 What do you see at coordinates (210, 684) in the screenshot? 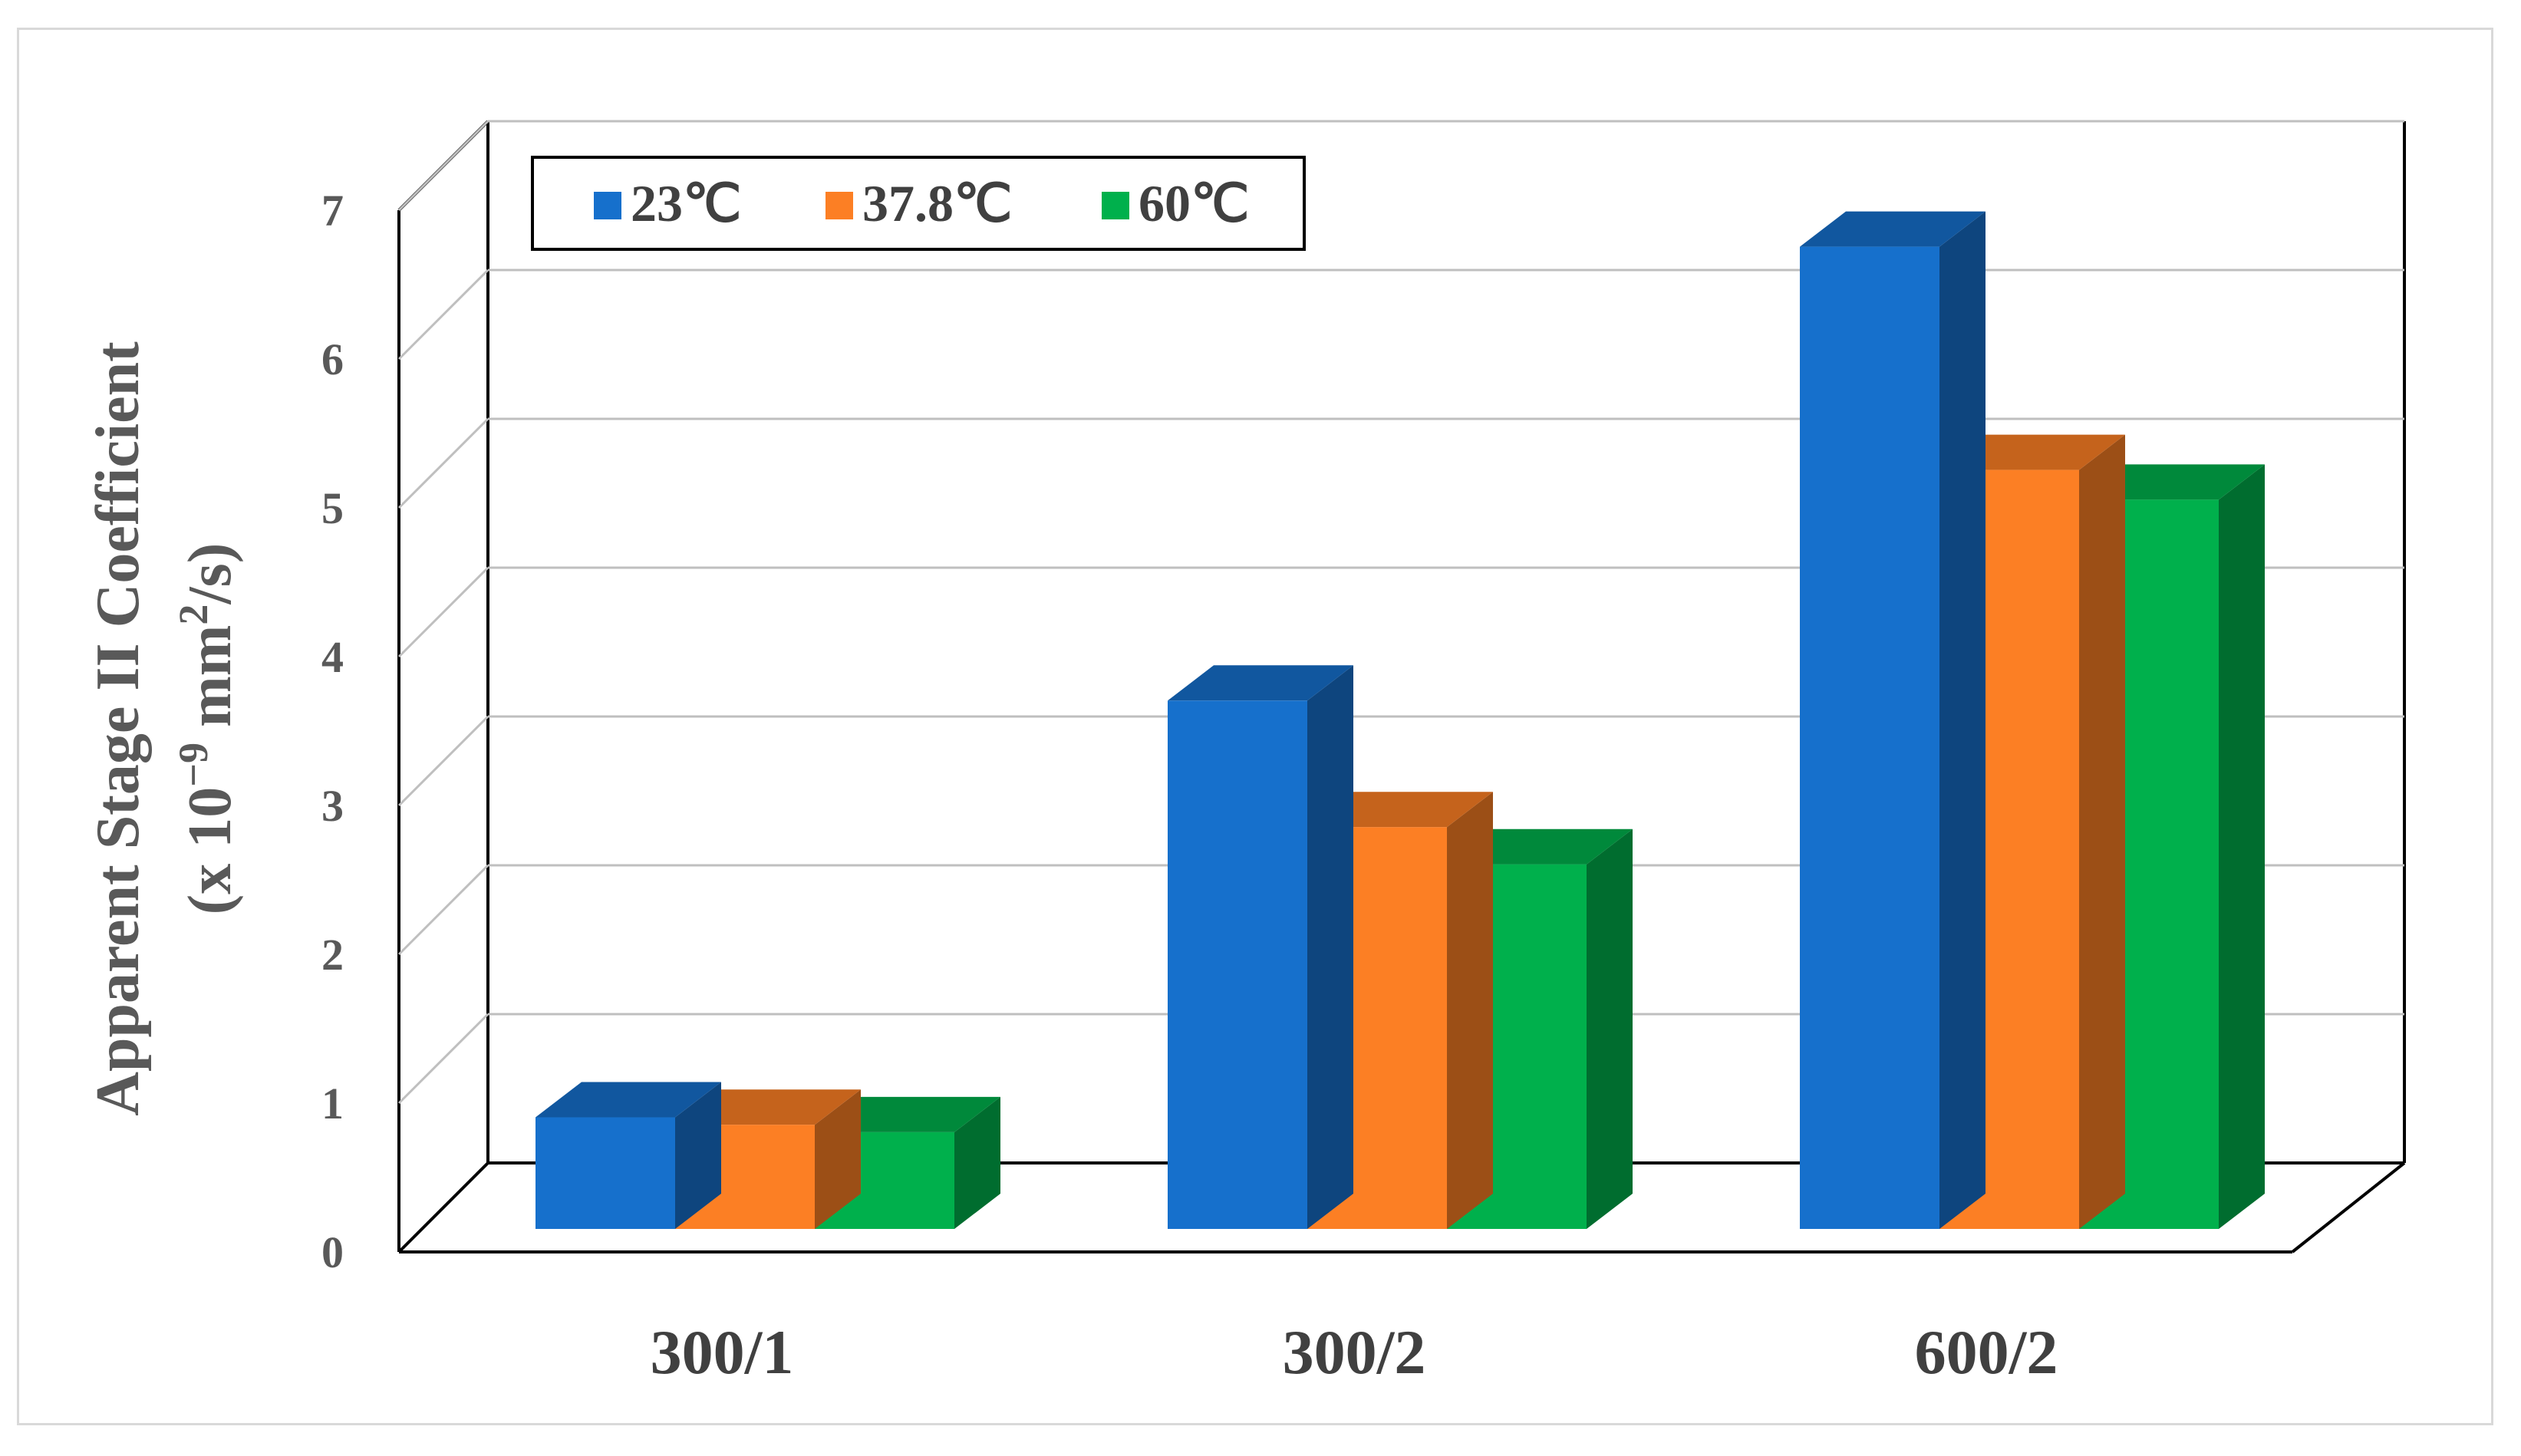
I see `y-axis-label-units-mid: mm` at bounding box center [210, 684].